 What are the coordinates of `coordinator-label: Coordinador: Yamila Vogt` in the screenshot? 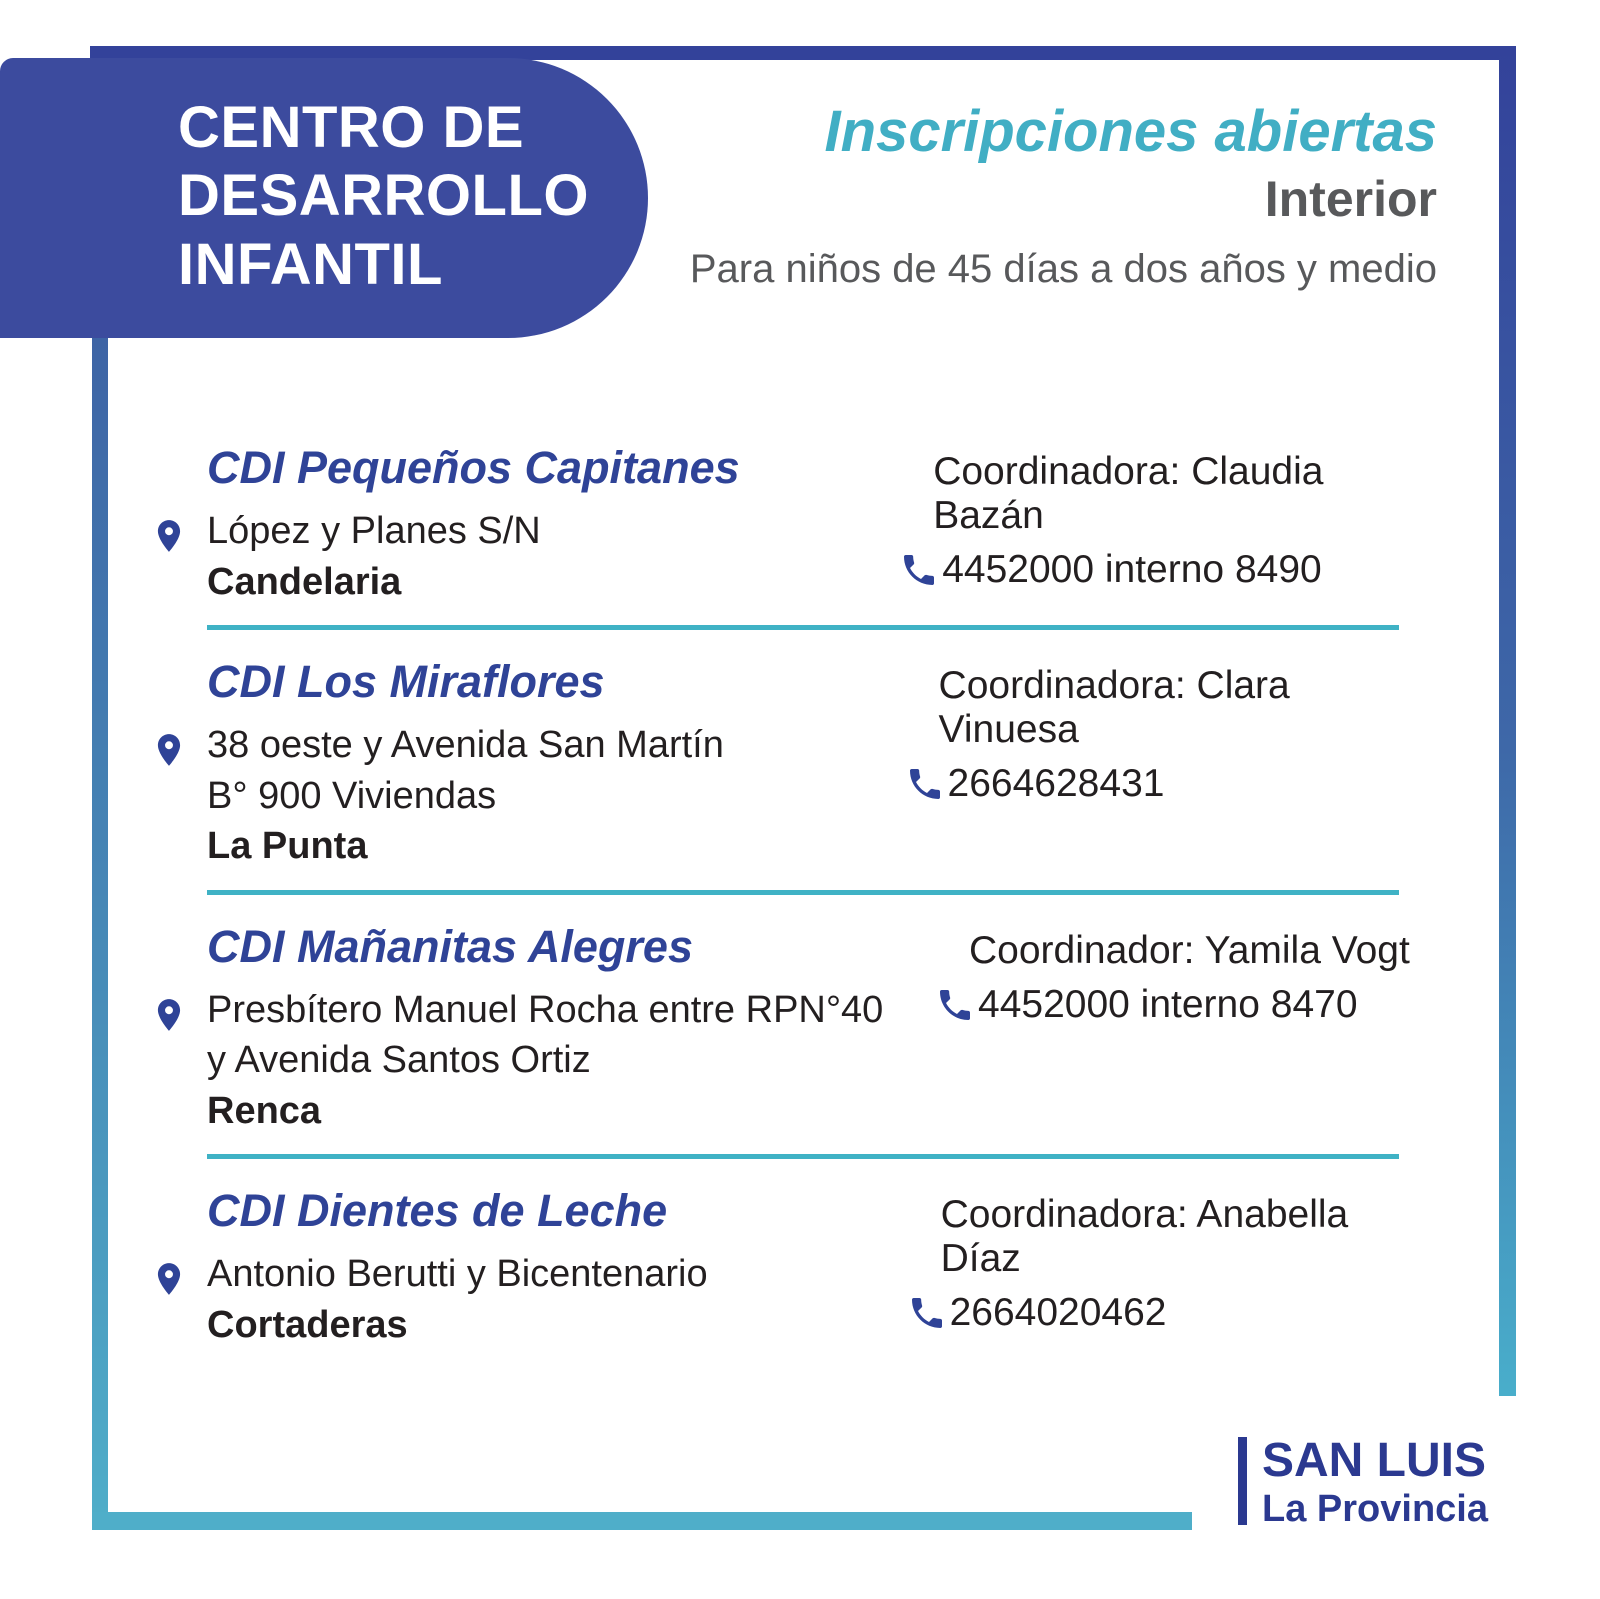 It's located at (1189, 950).